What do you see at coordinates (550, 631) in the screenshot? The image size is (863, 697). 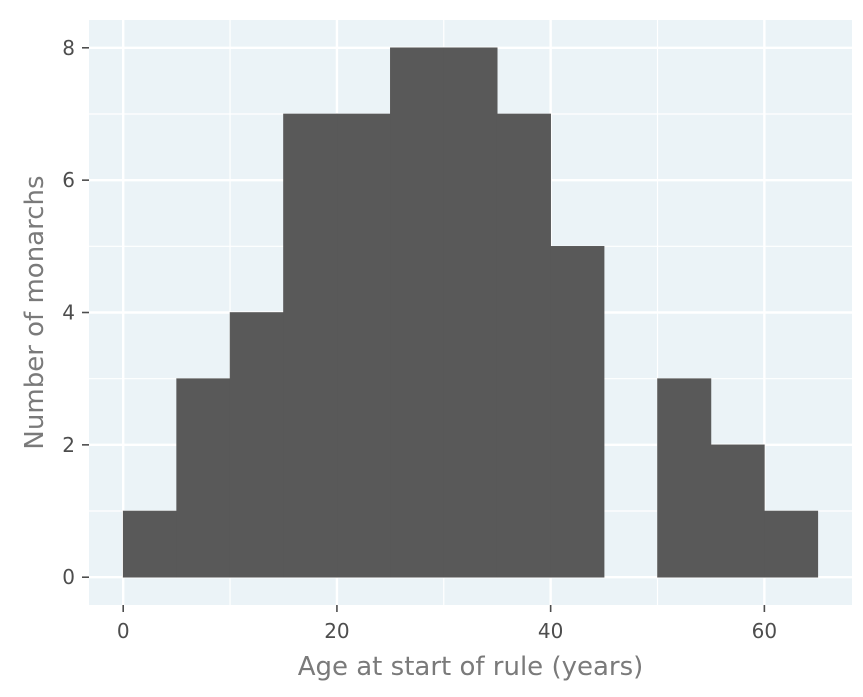 I see `x-tick-label: 40` at bounding box center [550, 631].